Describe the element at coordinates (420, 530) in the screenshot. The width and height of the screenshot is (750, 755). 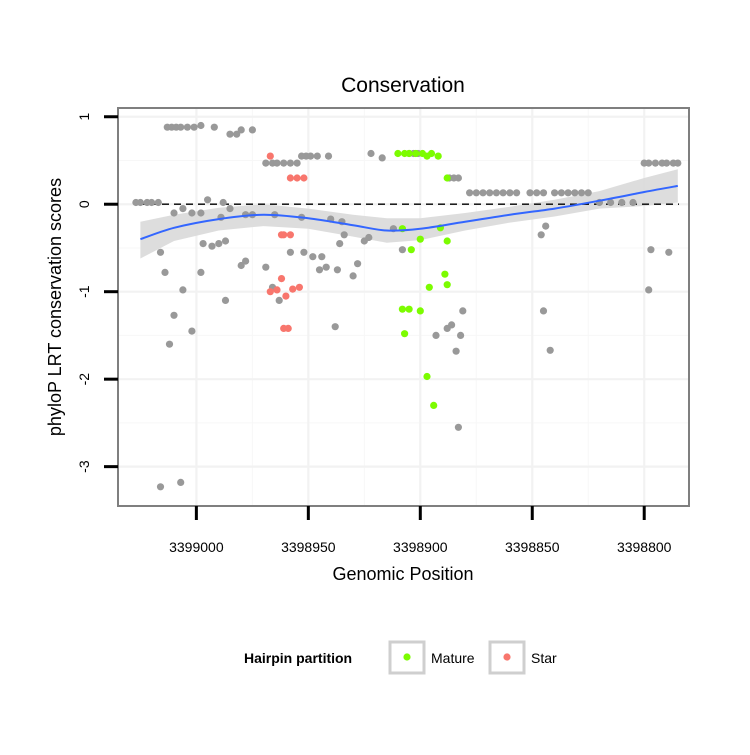
I see `x-axis-ticks: 3399000 3398950 3398900 3398850 3398800` at that location.